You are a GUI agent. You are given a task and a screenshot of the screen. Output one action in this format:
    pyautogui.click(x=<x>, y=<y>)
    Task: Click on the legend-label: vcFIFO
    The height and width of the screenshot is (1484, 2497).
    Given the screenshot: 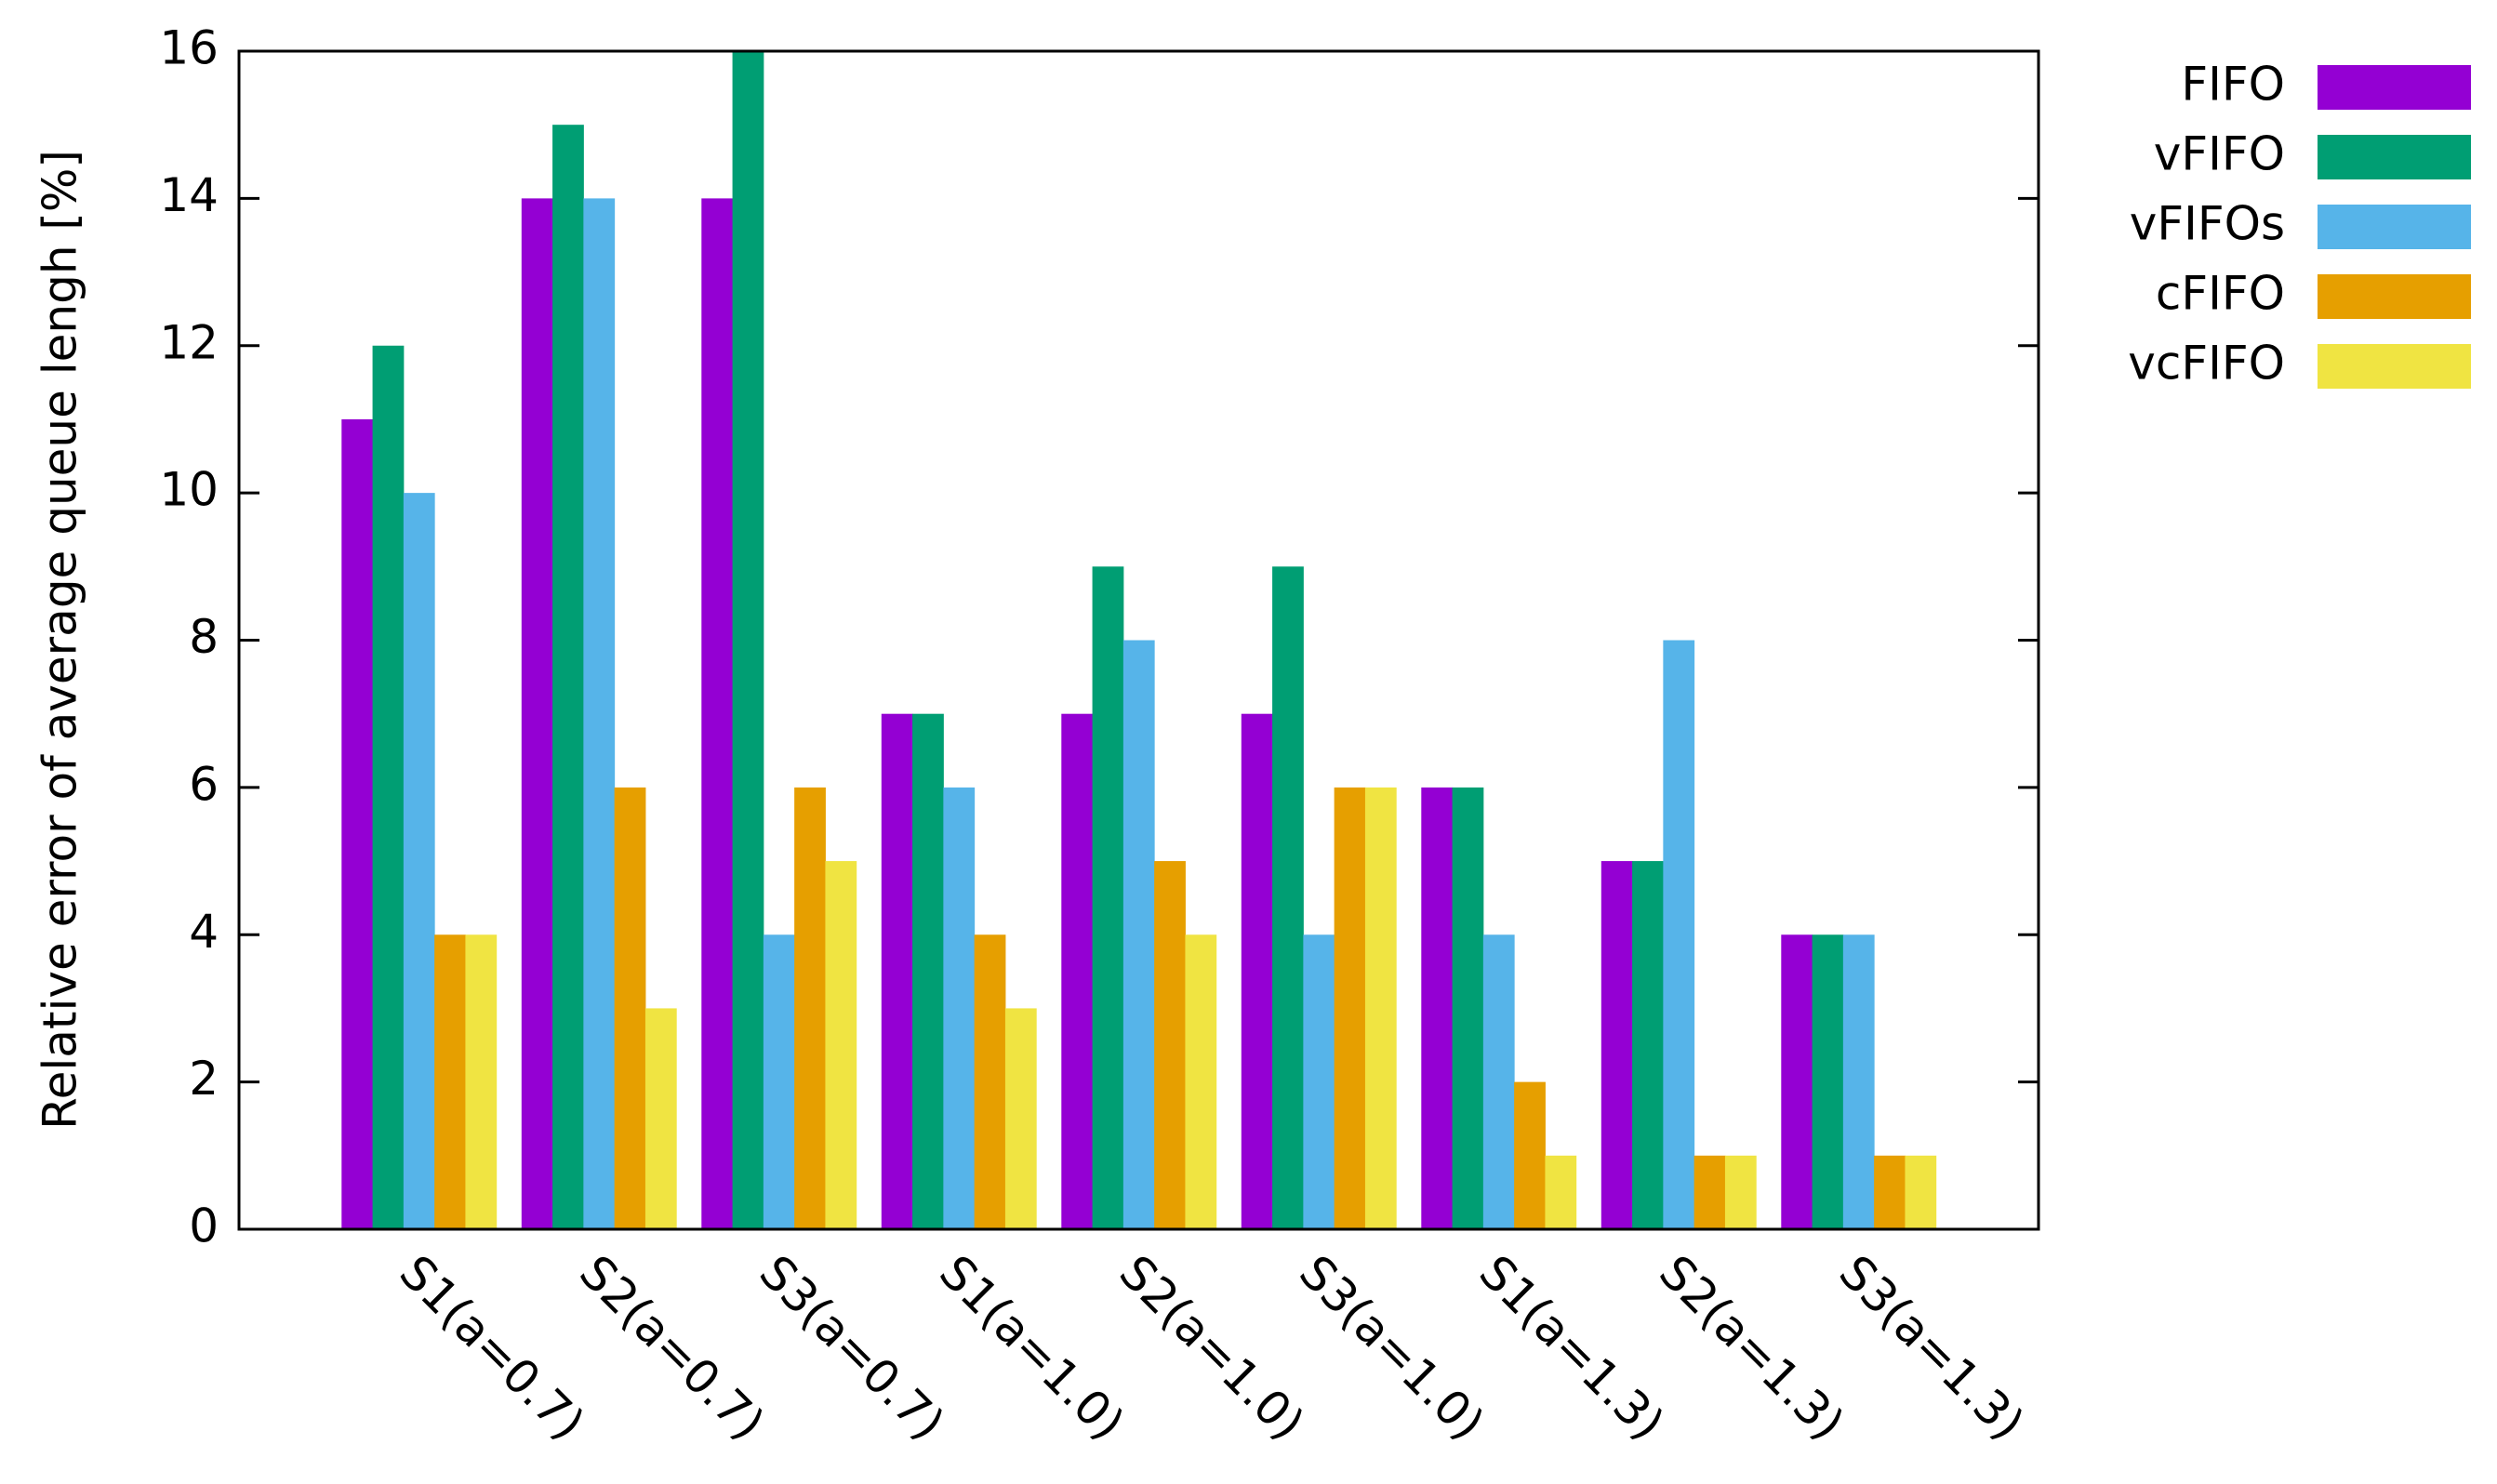 What is the action you would take?
    pyautogui.click(x=2206, y=364)
    